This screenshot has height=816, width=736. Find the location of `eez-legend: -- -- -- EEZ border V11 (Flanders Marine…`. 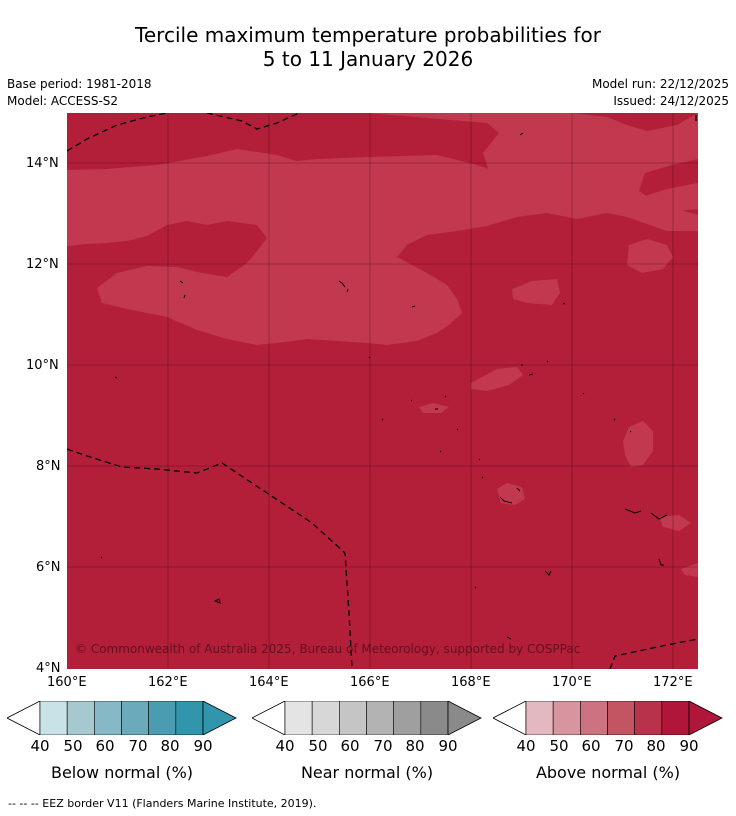

eez-legend: -- -- -- EEZ border V11 (Flanders Marine… is located at coordinates (162, 803).